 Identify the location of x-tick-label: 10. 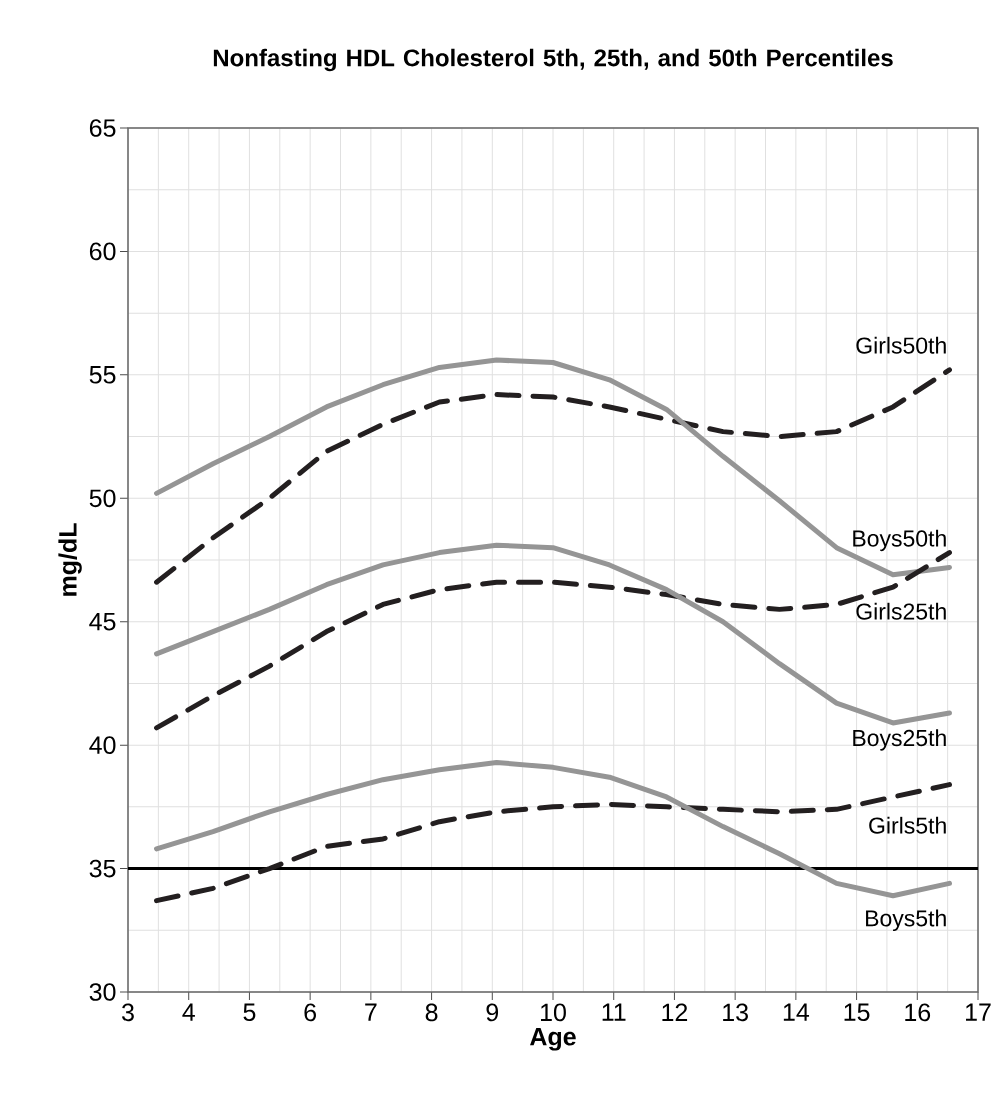
(553, 1012).